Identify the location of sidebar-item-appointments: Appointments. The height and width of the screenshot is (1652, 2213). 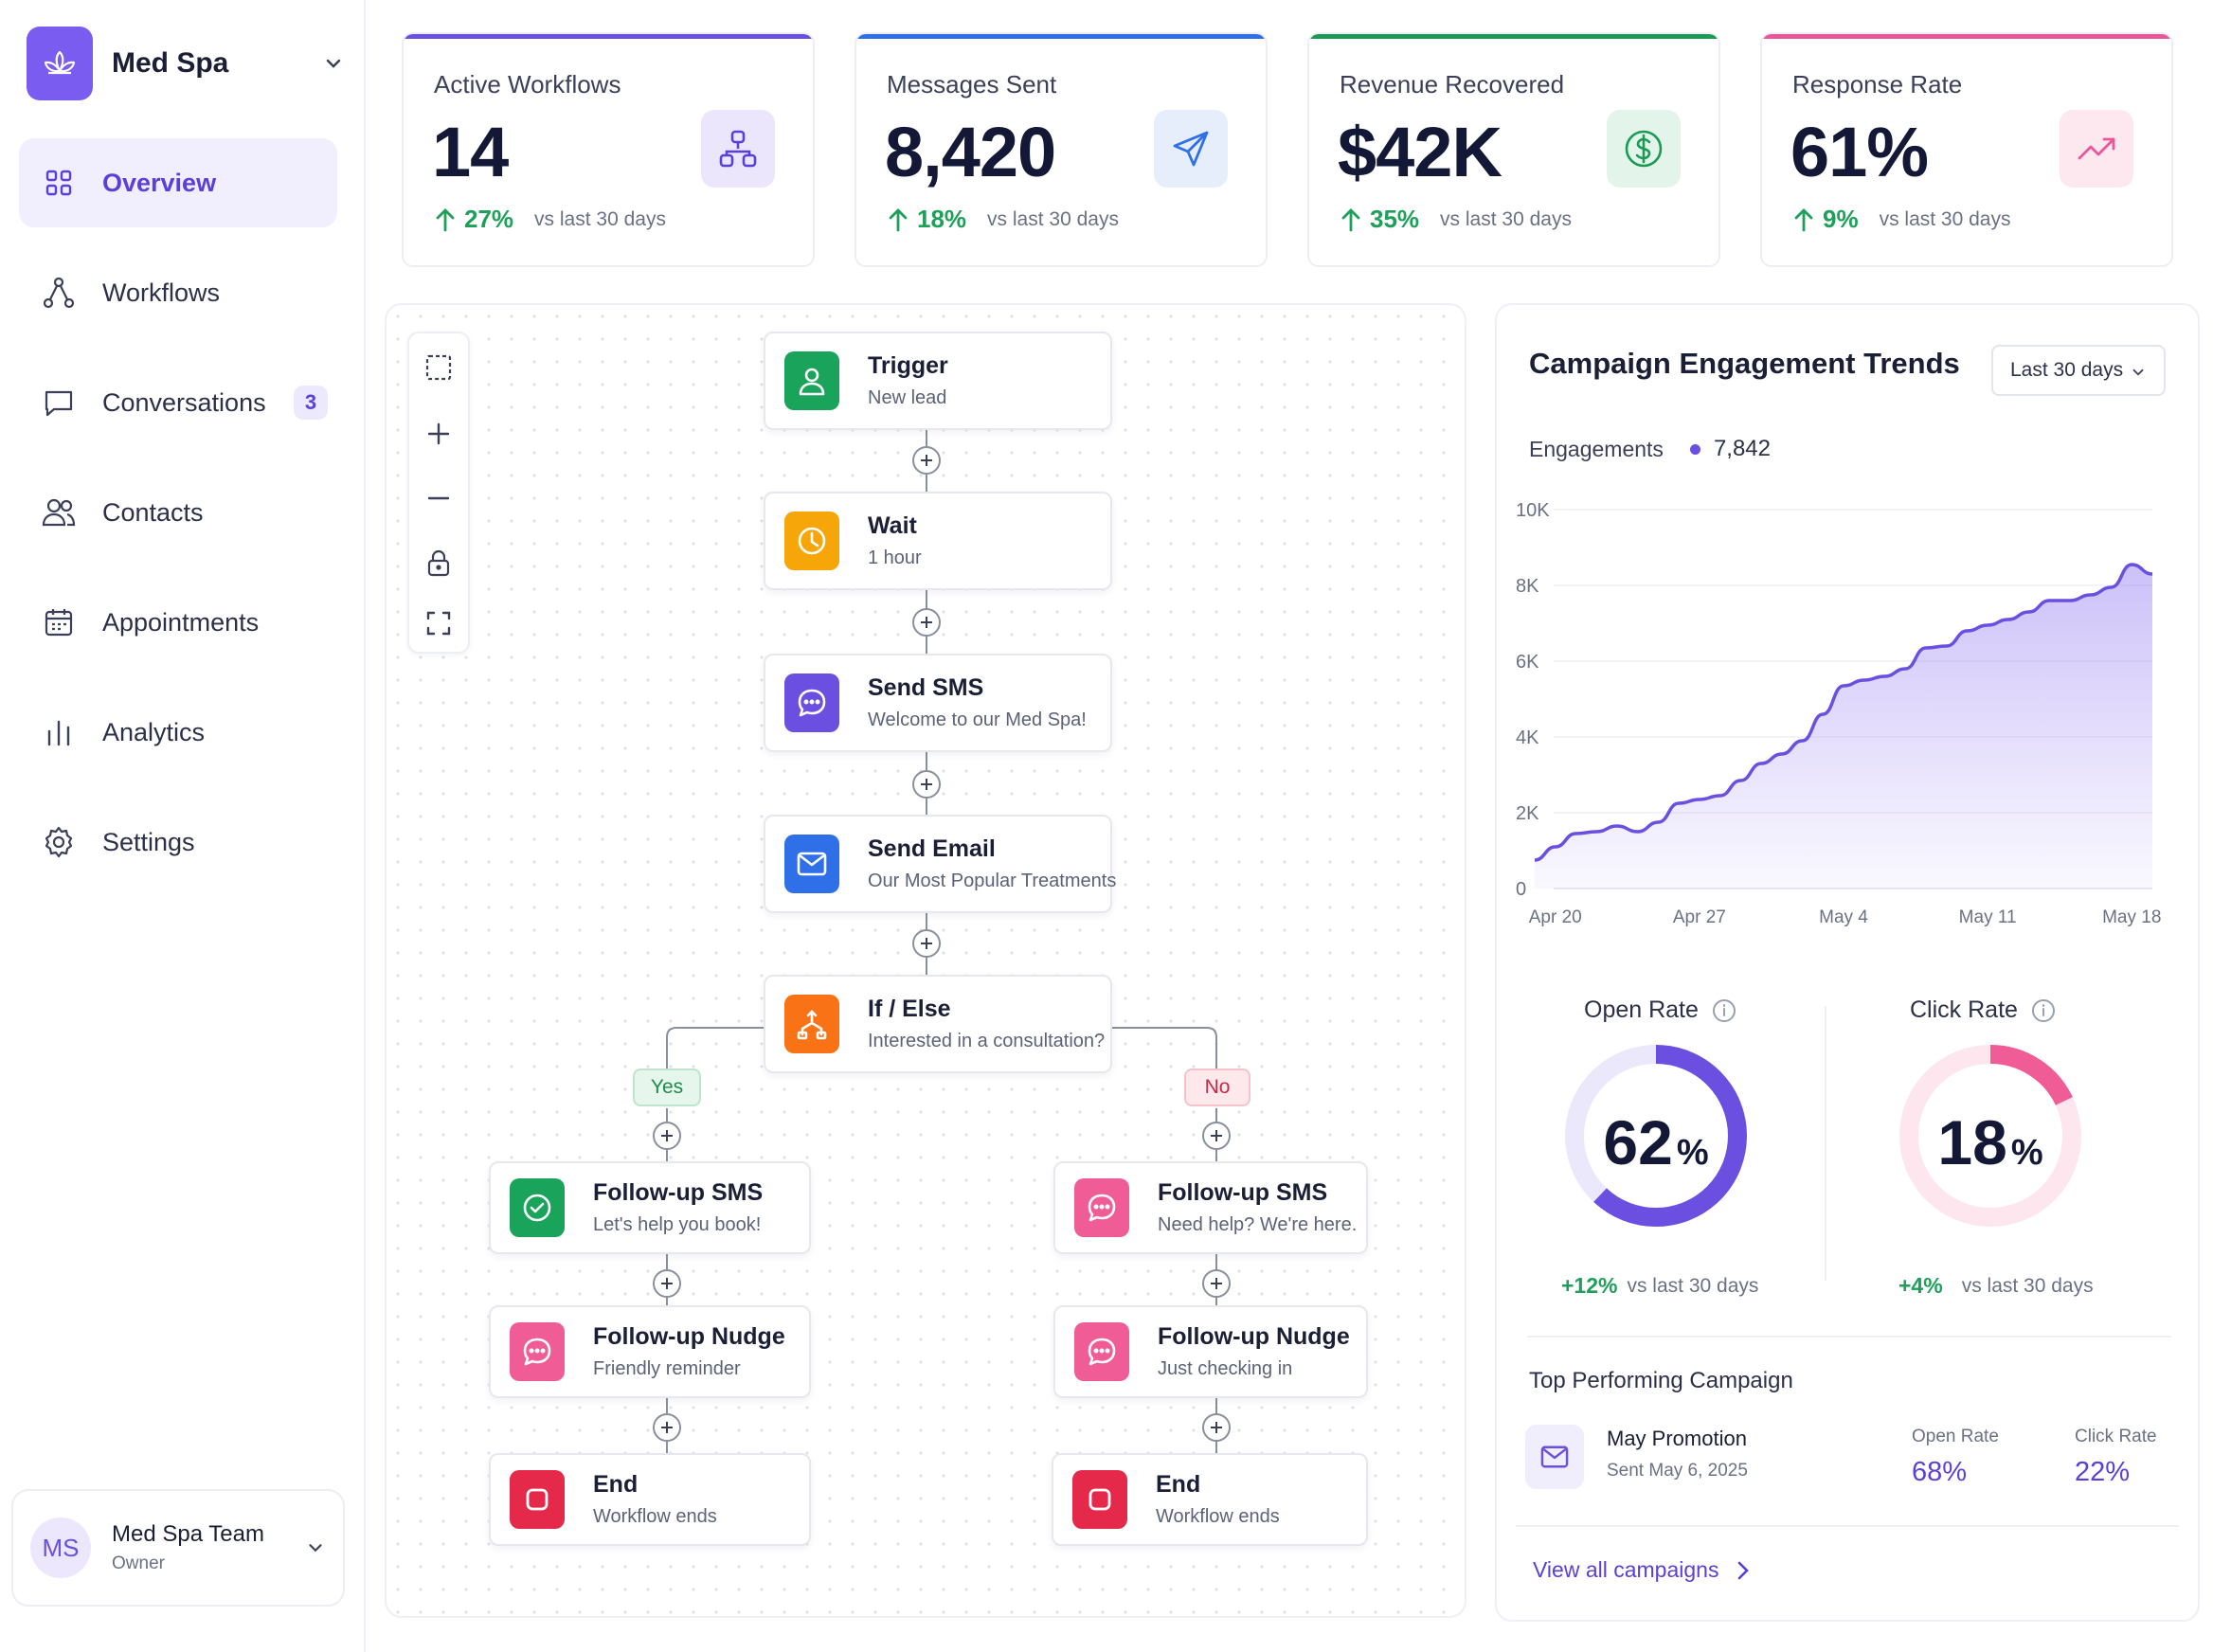
(178, 622).